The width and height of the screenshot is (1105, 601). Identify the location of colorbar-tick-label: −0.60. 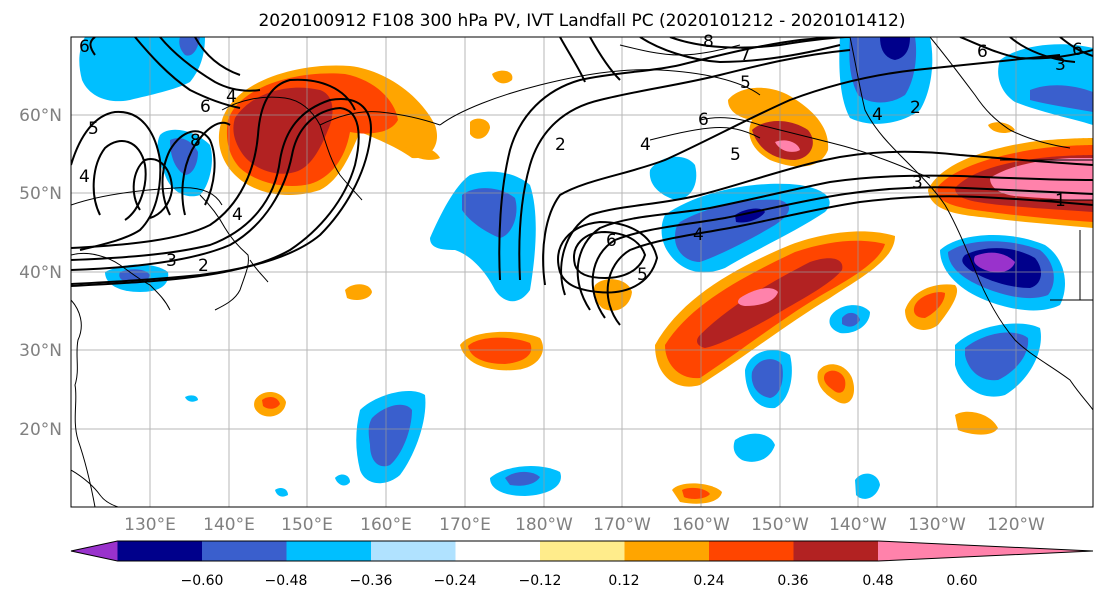
(202, 581).